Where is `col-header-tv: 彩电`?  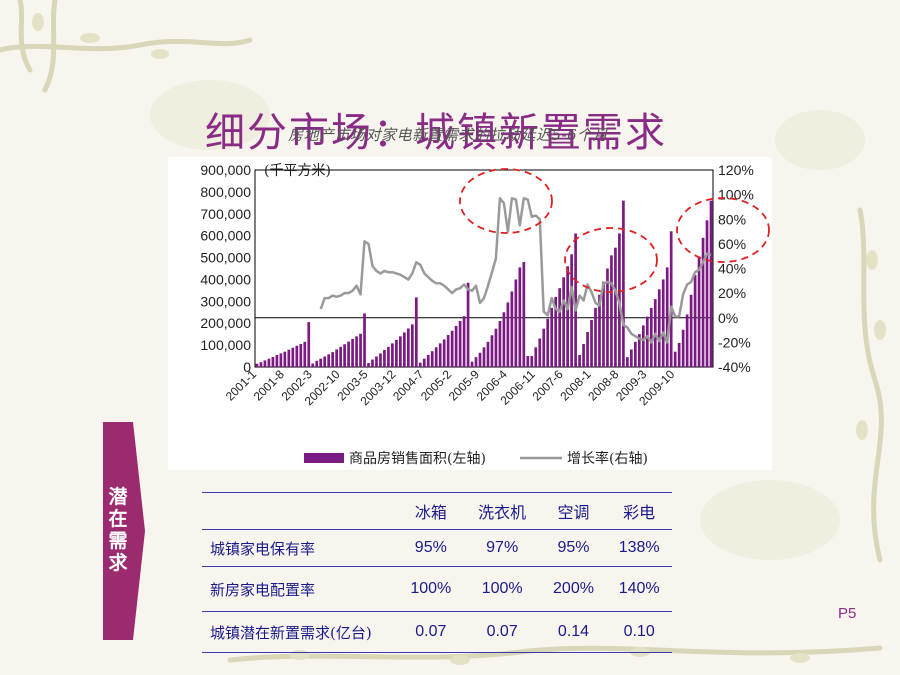
col-header-tv: 彩电 is located at coordinates (639, 511).